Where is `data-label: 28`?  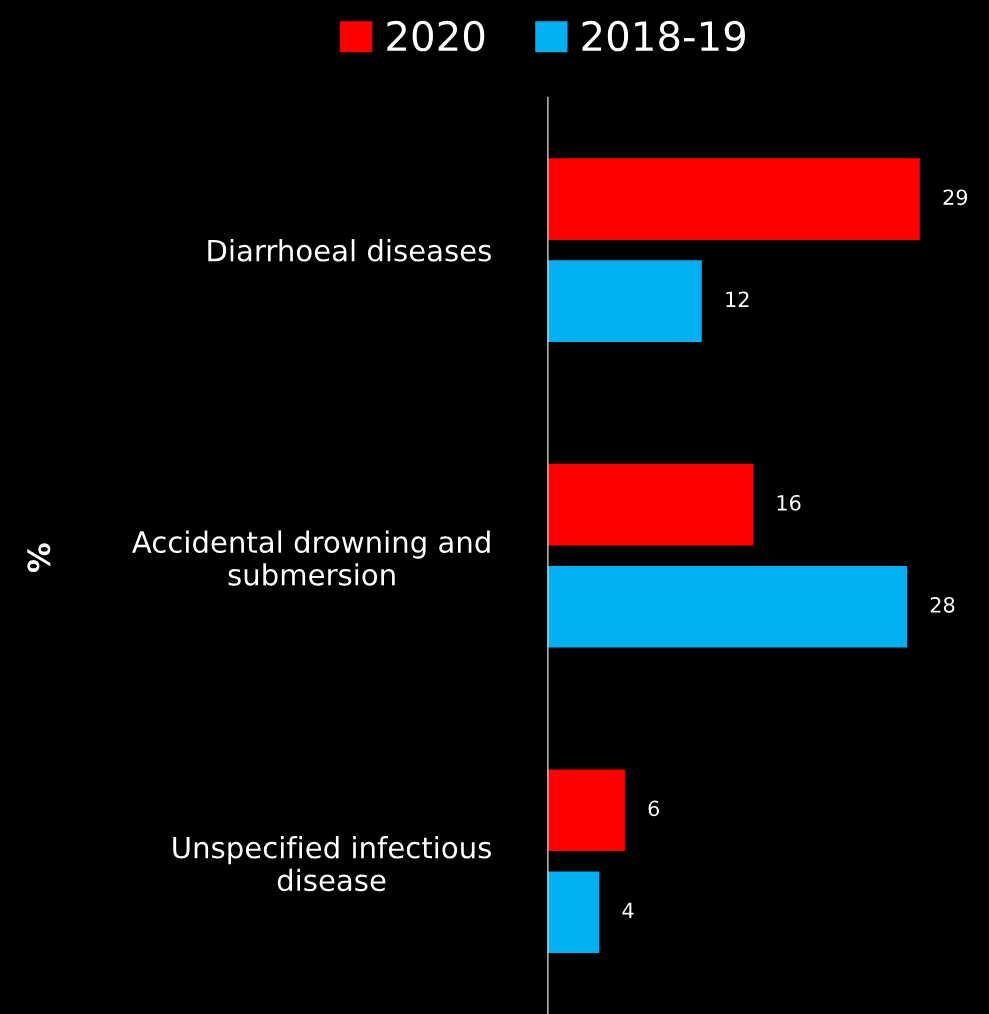
data-label: 28 is located at coordinates (942, 604).